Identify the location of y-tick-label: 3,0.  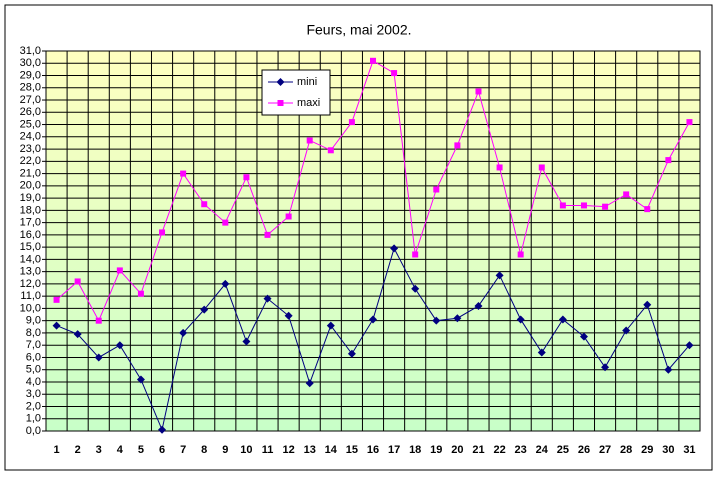
(33, 394).